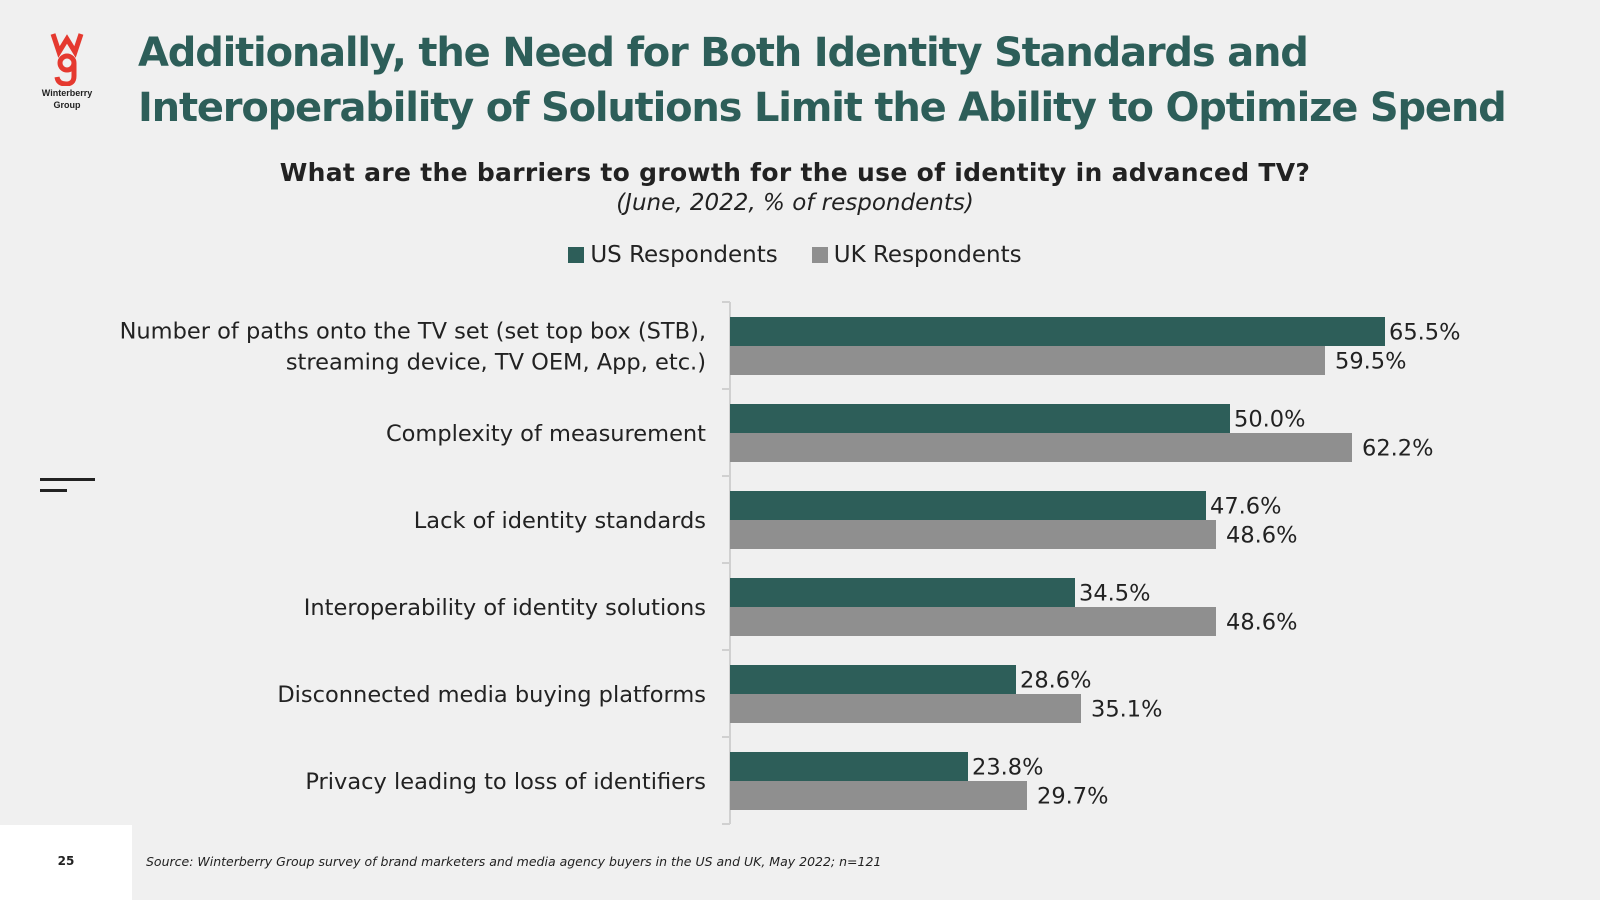  Describe the element at coordinates (684, 255) in the screenshot. I see `legend-label-us: US Respondents` at that location.